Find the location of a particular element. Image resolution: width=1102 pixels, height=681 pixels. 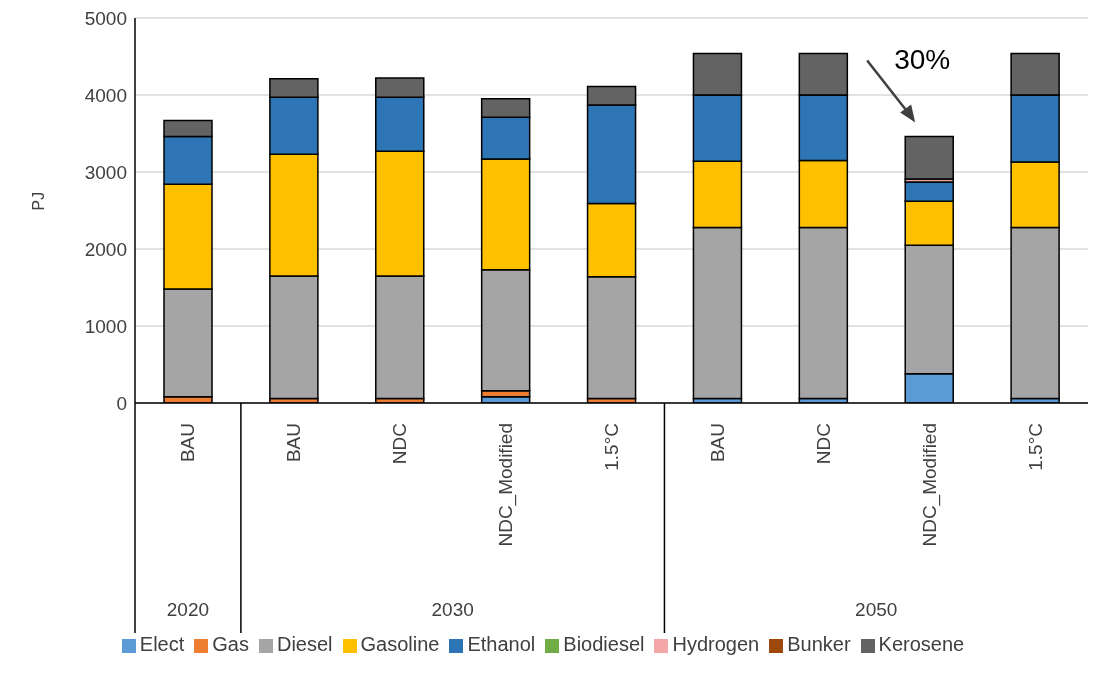

bar is located at coordinates (929, 157).